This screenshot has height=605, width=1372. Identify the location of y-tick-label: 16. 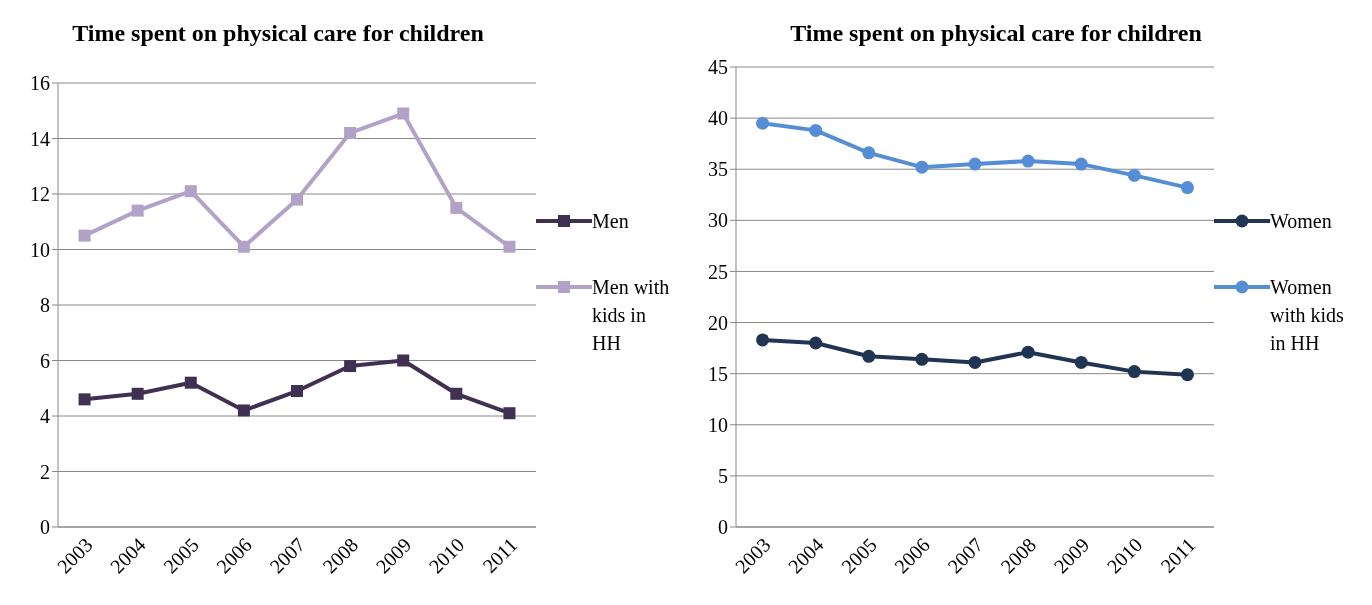
(40, 83).